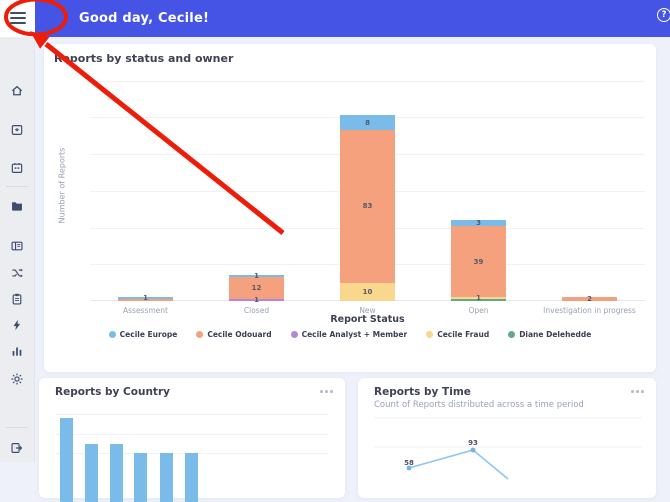 The width and height of the screenshot is (670, 502). What do you see at coordinates (555, 334) in the screenshot?
I see `legend-label: Diane Delehedde` at bounding box center [555, 334].